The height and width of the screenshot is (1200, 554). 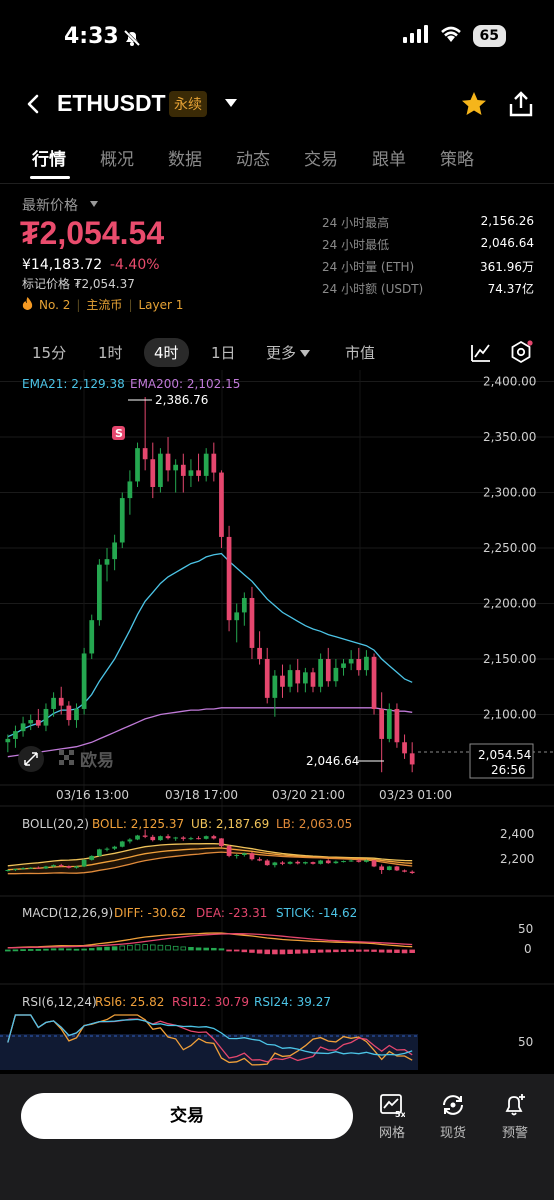 What do you see at coordinates (118, 433) in the screenshot?
I see `sell-marker` at bounding box center [118, 433].